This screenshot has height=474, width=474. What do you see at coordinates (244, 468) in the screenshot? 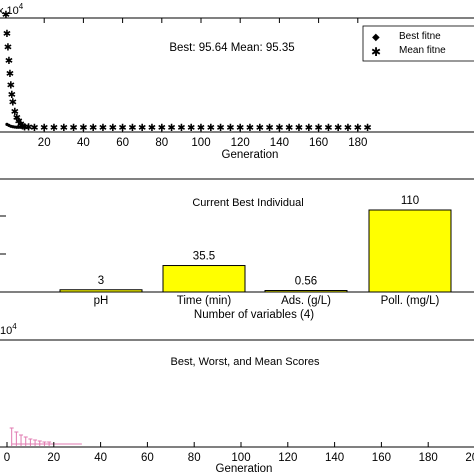
I see `scores-xlabel: Generation` at bounding box center [244, 468].